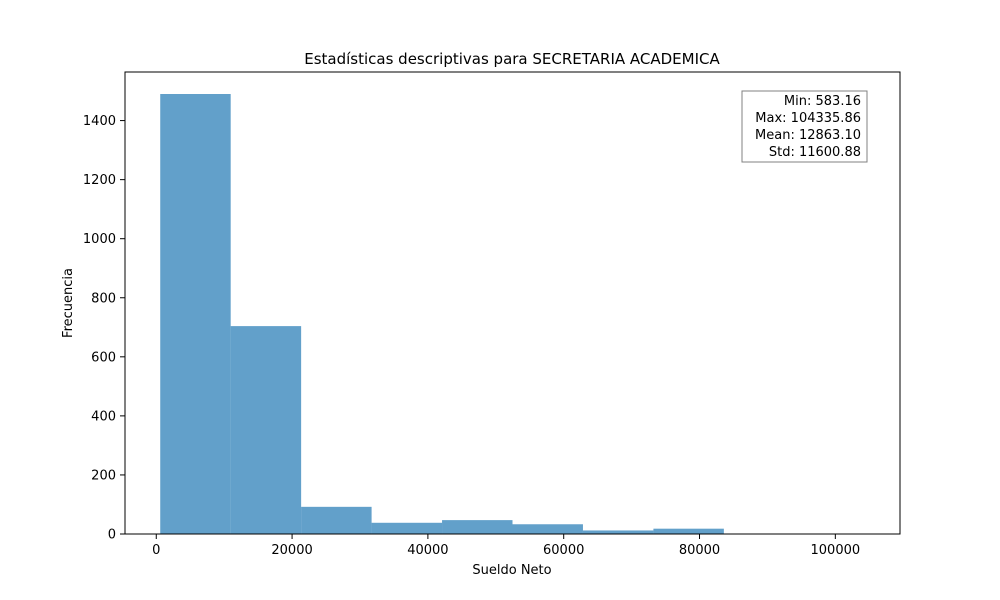 The width and height of the screenshot is (1000, 600). Describe the element at coordinates (103, 298) in the screenshot. I see `y-tick-label: 800` at that location.